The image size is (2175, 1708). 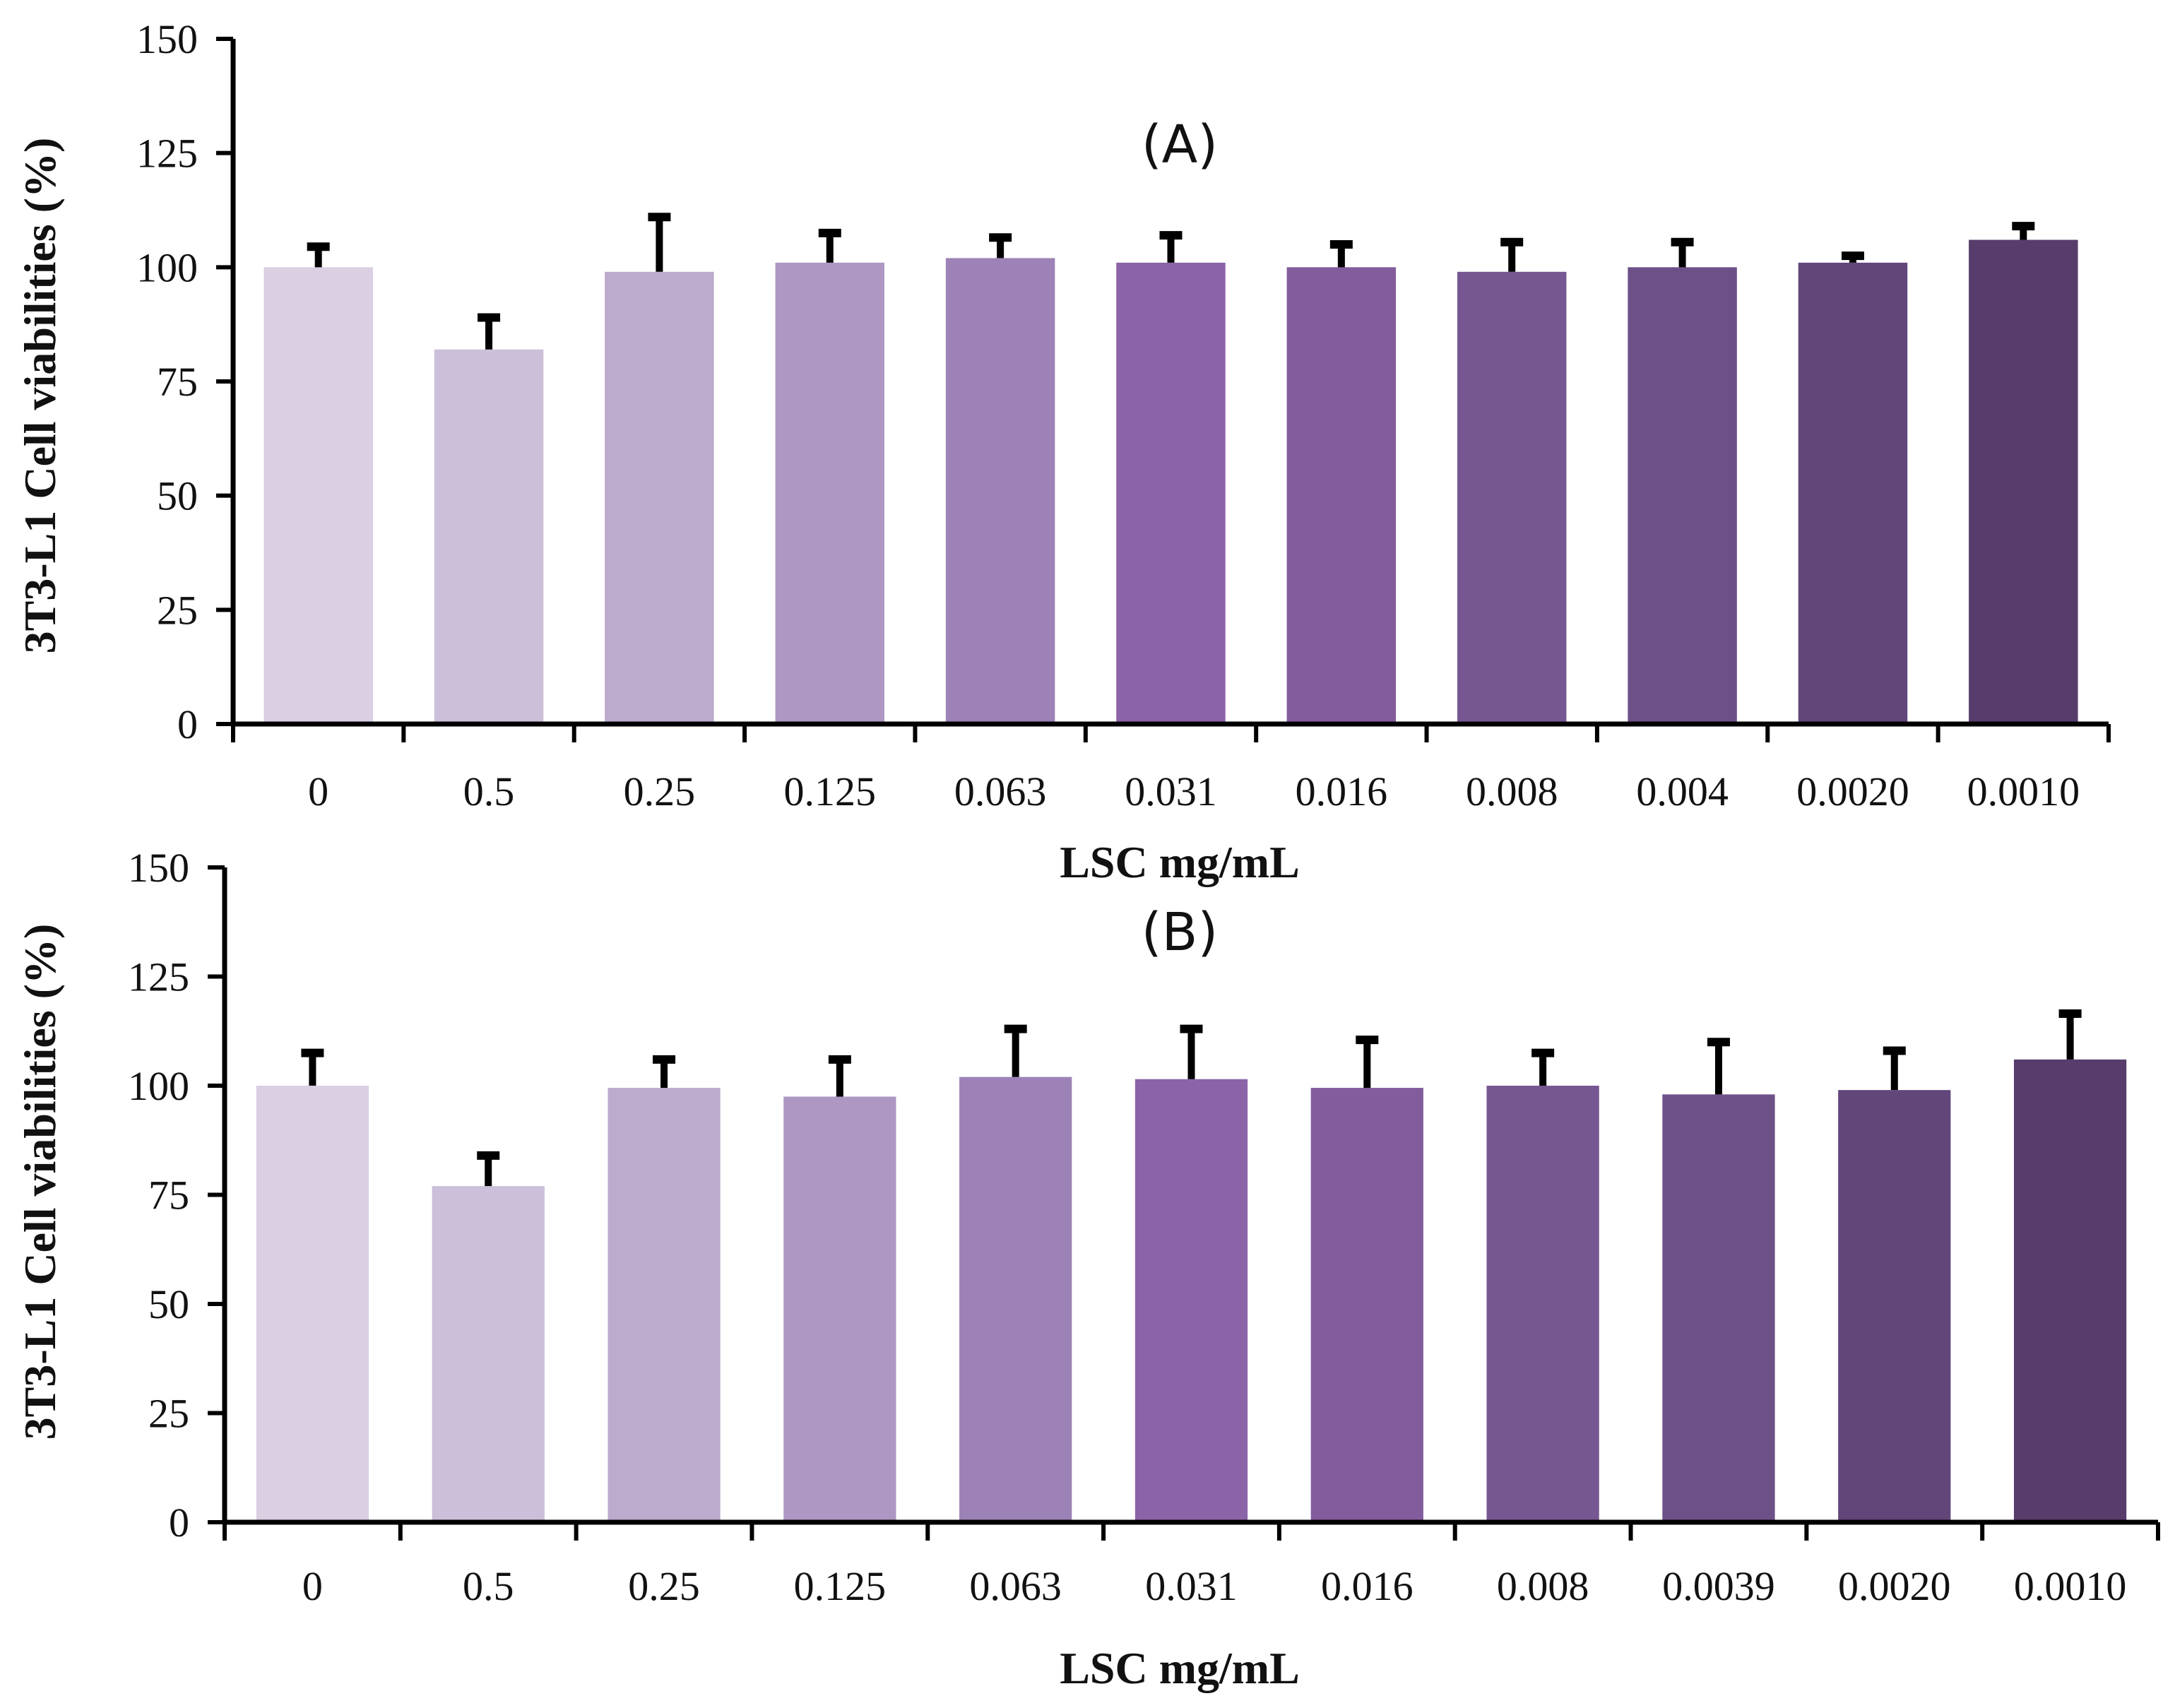 What do you see at coordinates (1682, 791) in the screenshot?
I see `x-tick-label: 0.004` at bounding box center [1682, 791].